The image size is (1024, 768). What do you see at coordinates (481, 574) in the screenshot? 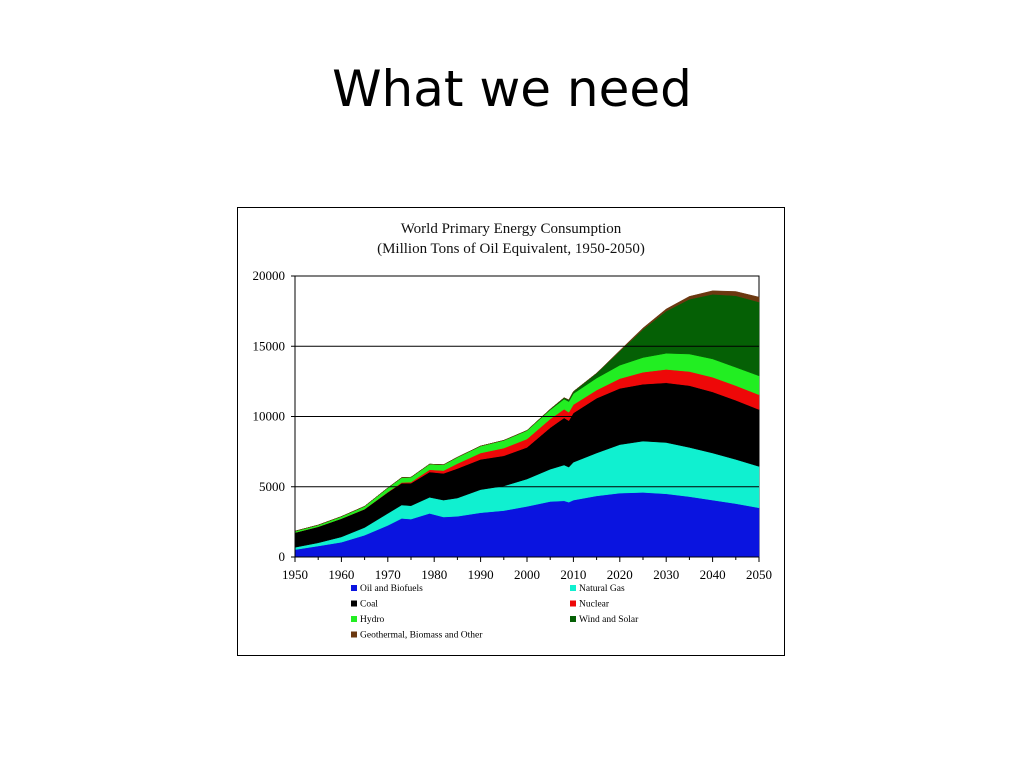
I see `x-tick-label: 1990` at bounding box center [481, 574].